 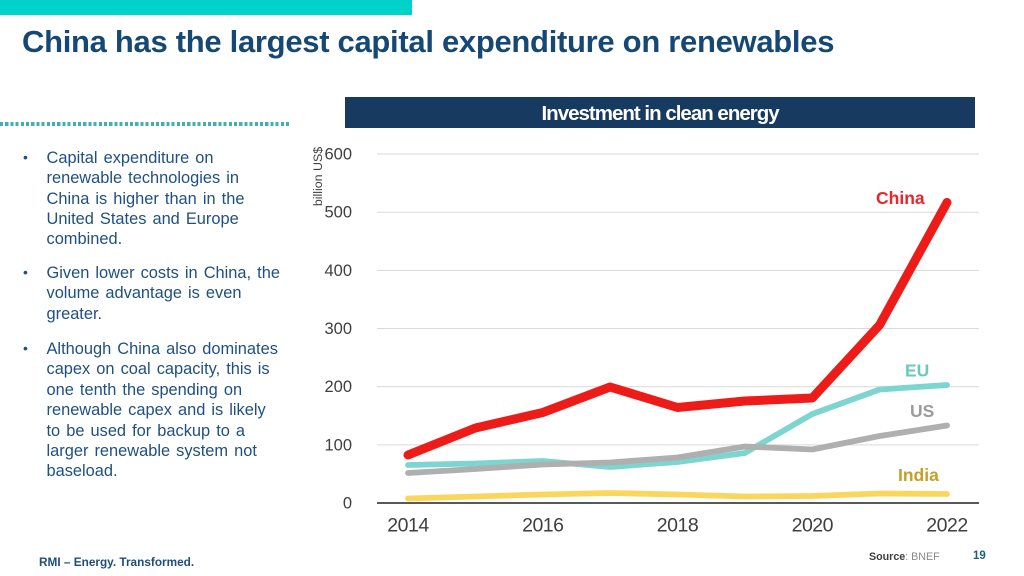 What do you see at coordinates (338, 329) in the screenshot?
I see `svg-text: 300` at bounding box center [338, 329].